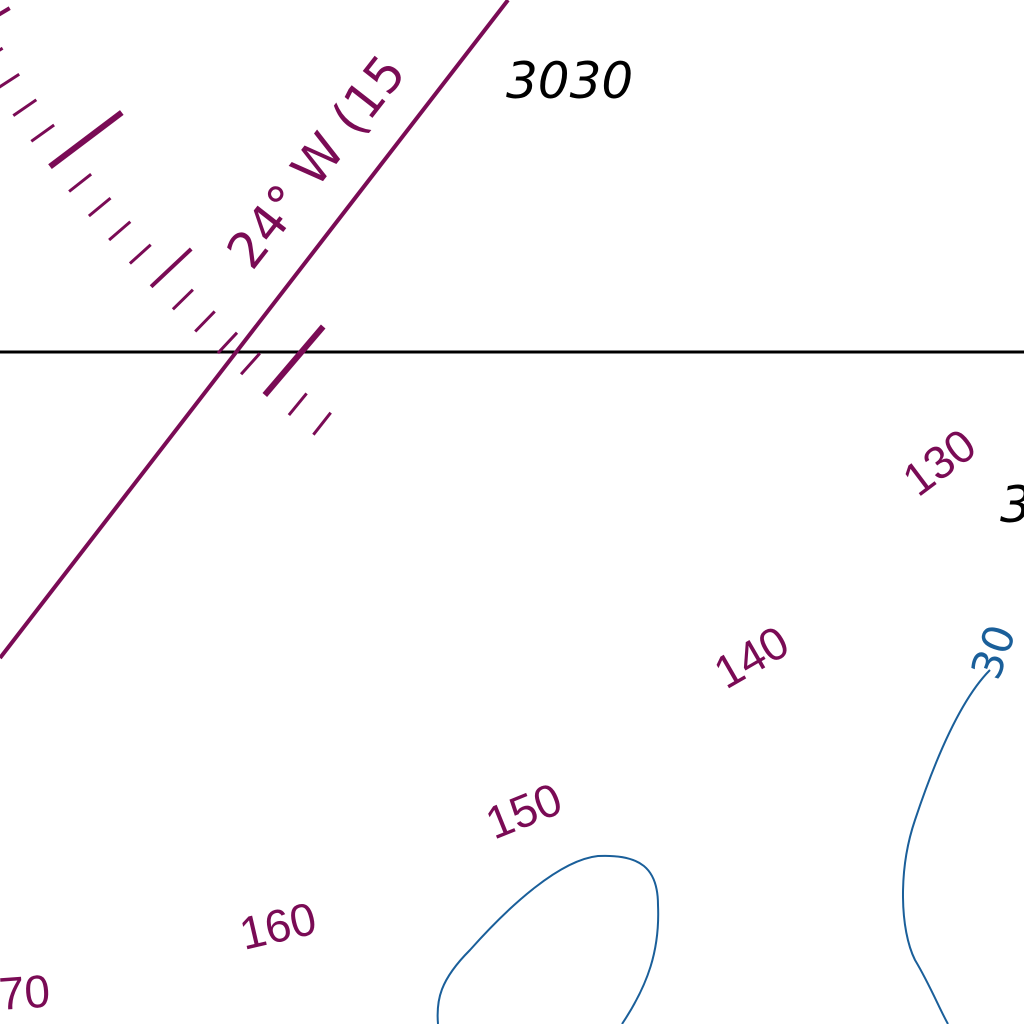 The image size is (1024, 1024). Describe the element at coordinates (939, 462) in the screenshot. I see `compass-label-130: 130` at that location.